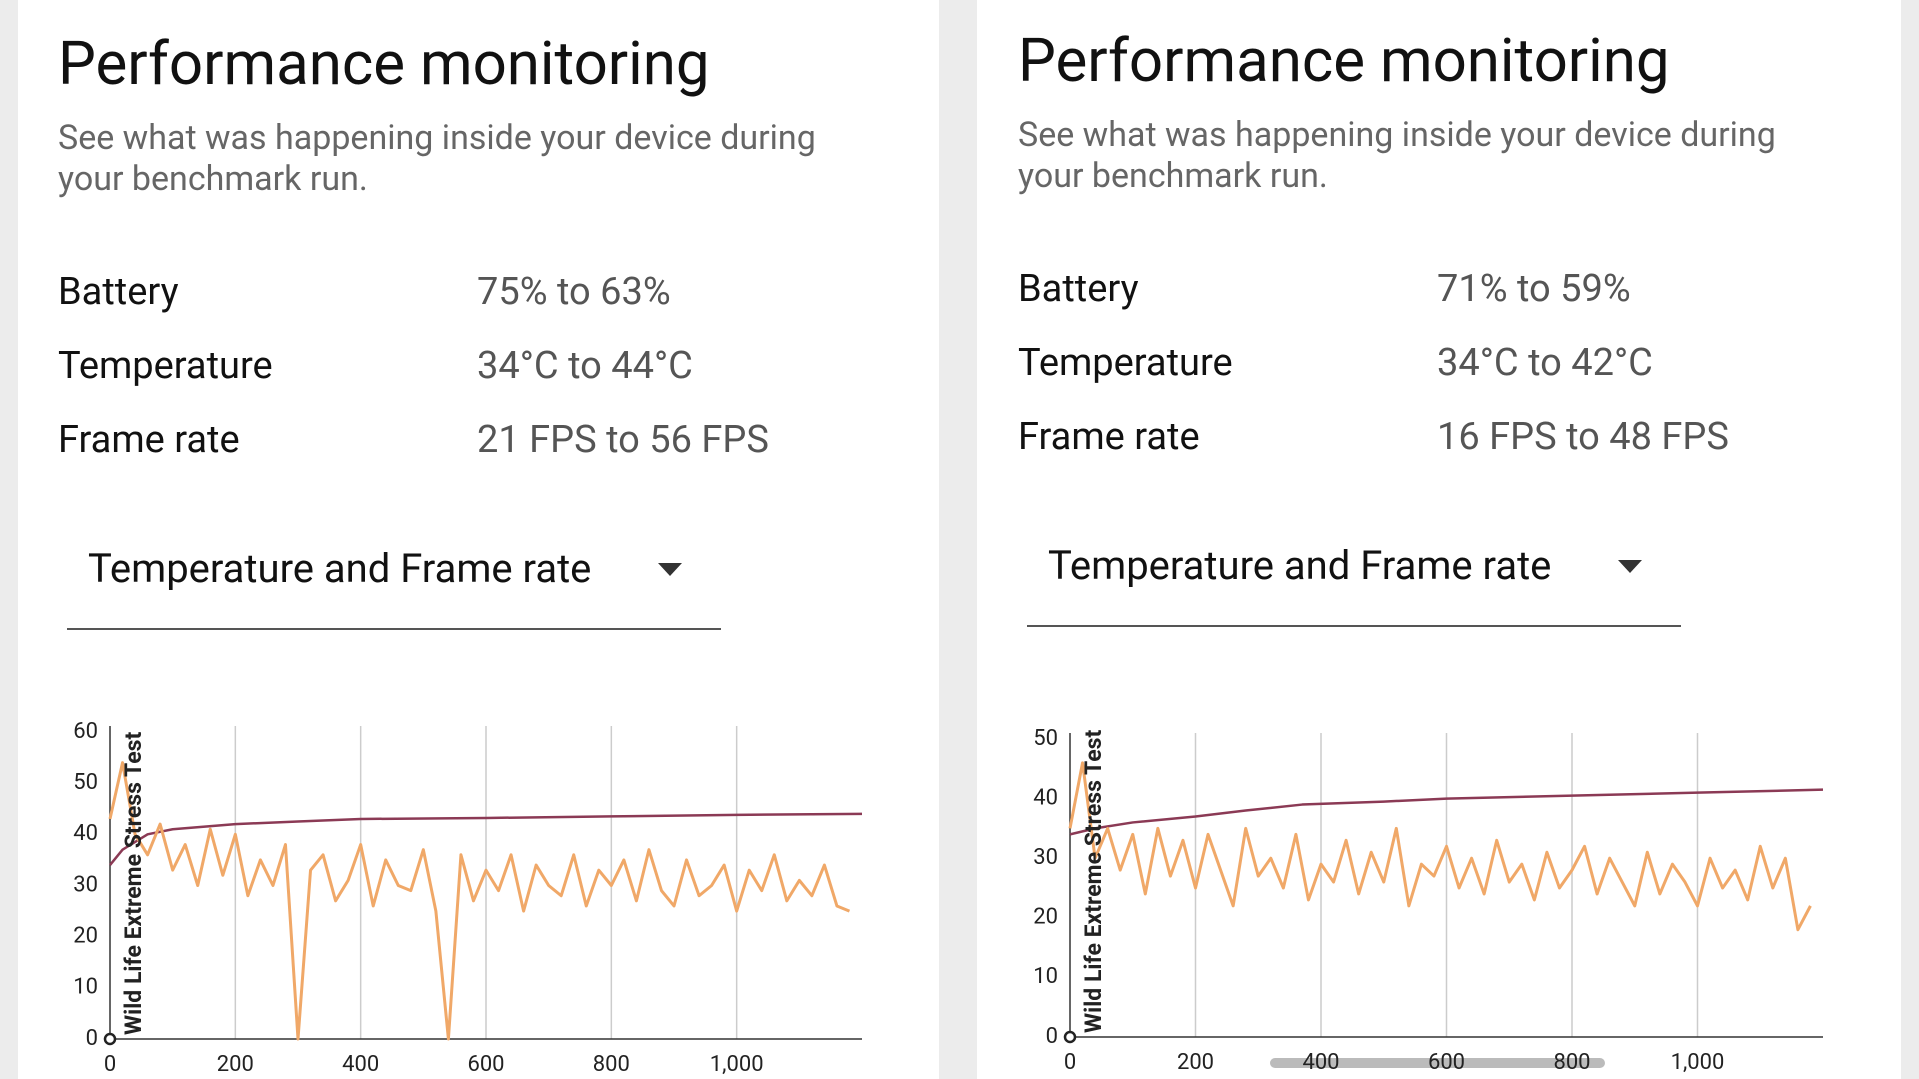  What do you see at coordinates (623, 440) in the screenshot?
I see `stat-value: 21 FPS to 56 FPS` at bounding box center [623, 440].